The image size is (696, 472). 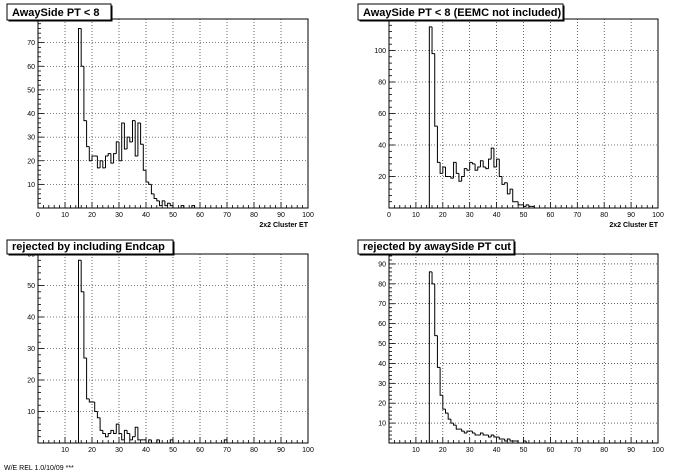 What do you see at coordinates (382, 146) in the screenshot?
I see `y-tick-label: 40` at bounding box center [382, 146].